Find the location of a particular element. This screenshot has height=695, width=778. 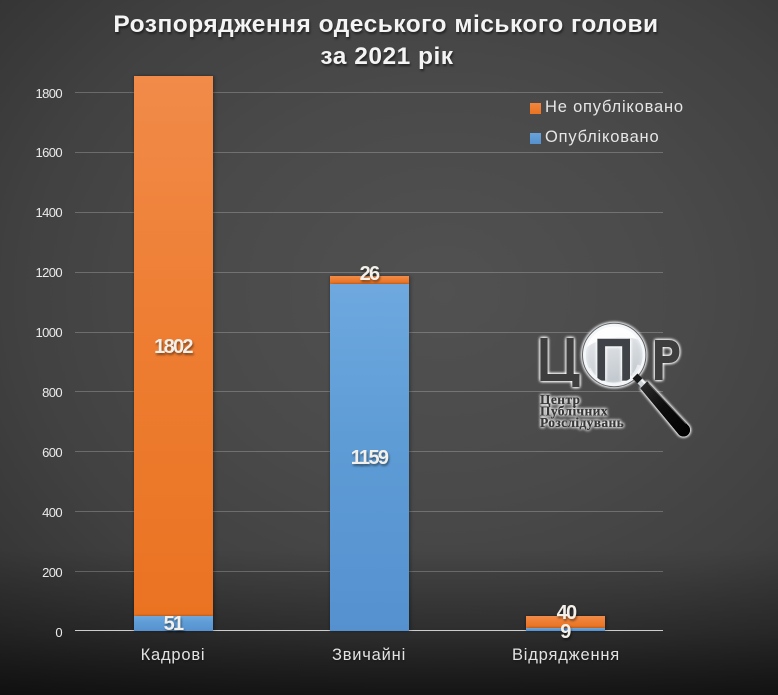

svg-text: Центр is located at coordinates (560, 399).